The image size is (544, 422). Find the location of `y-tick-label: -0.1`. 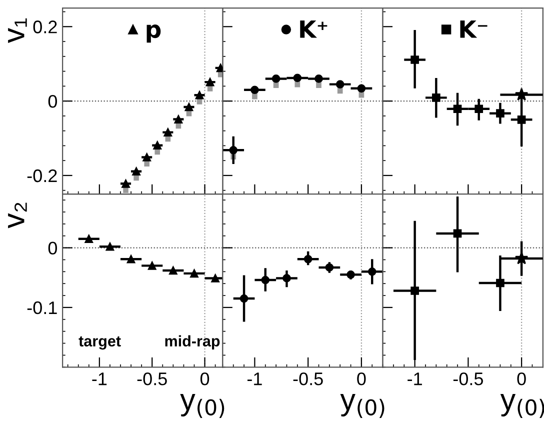

y-tick-label: -0.1 is located at coordinates (42, 307).